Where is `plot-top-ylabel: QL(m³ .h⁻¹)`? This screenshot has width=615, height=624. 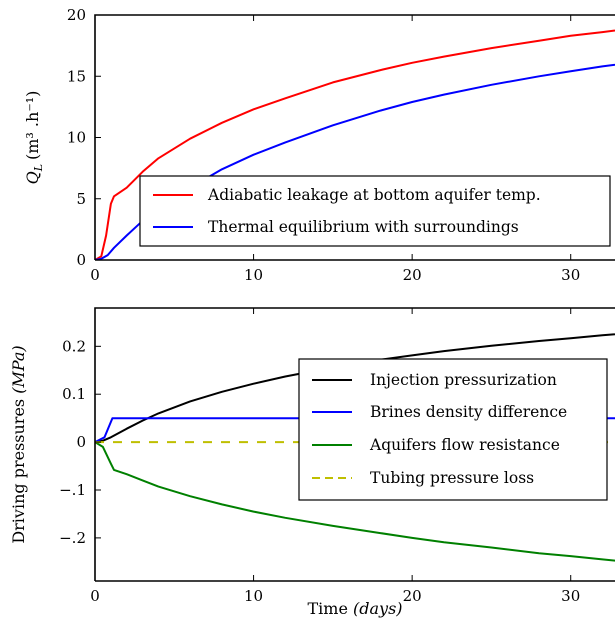
plot-top-ylabel: QL(m³ .h⁻¹) is located at coordinates (34, 138).